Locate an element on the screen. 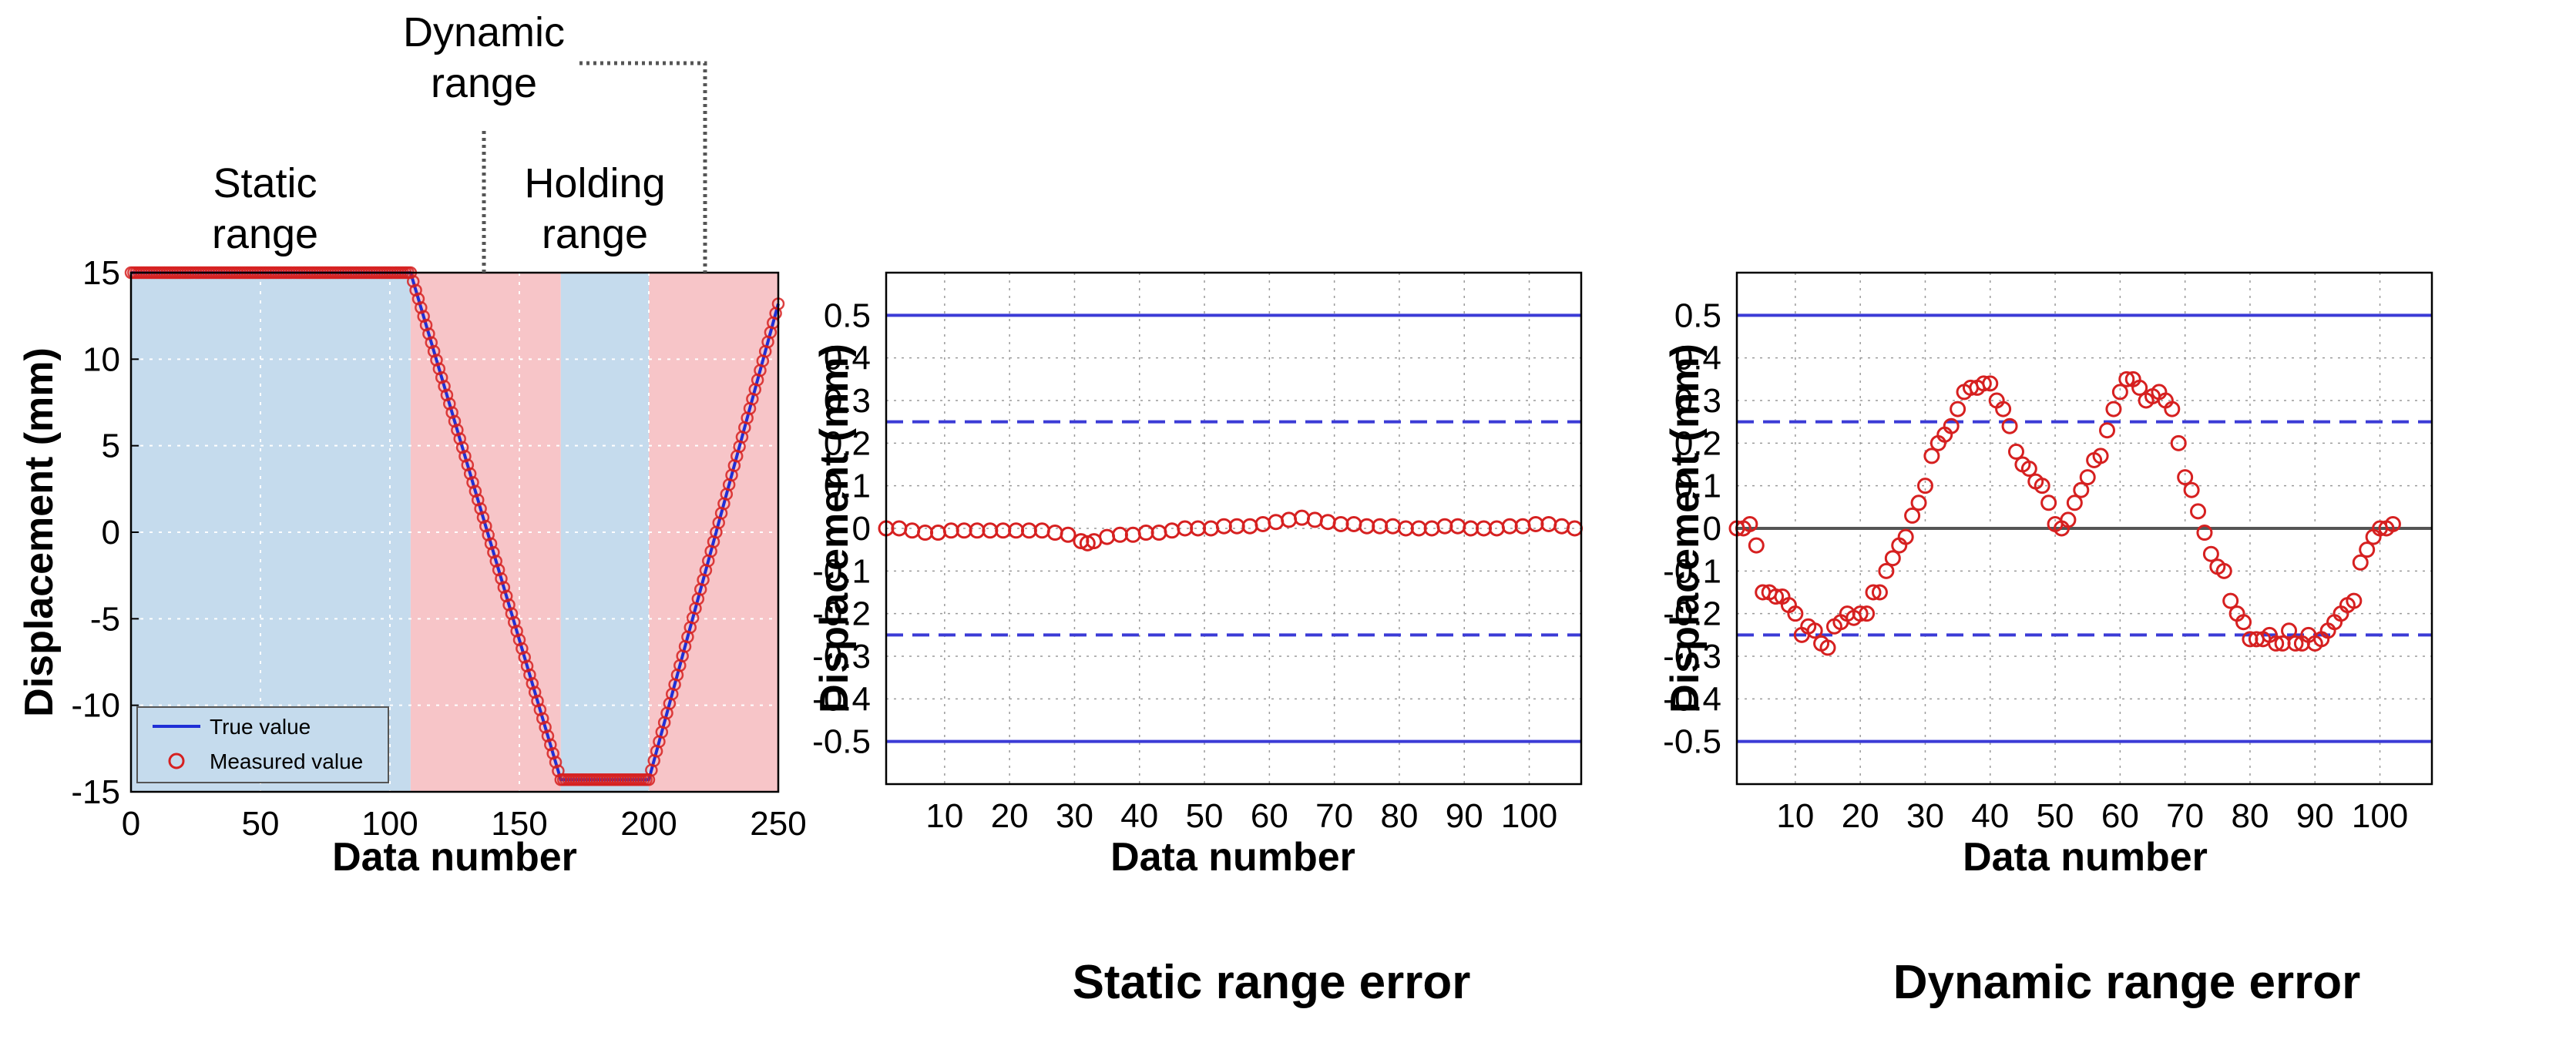  y-tick-labels: 15 10 5 0 -5 -10 -15 is located at coordinates (105, 533).